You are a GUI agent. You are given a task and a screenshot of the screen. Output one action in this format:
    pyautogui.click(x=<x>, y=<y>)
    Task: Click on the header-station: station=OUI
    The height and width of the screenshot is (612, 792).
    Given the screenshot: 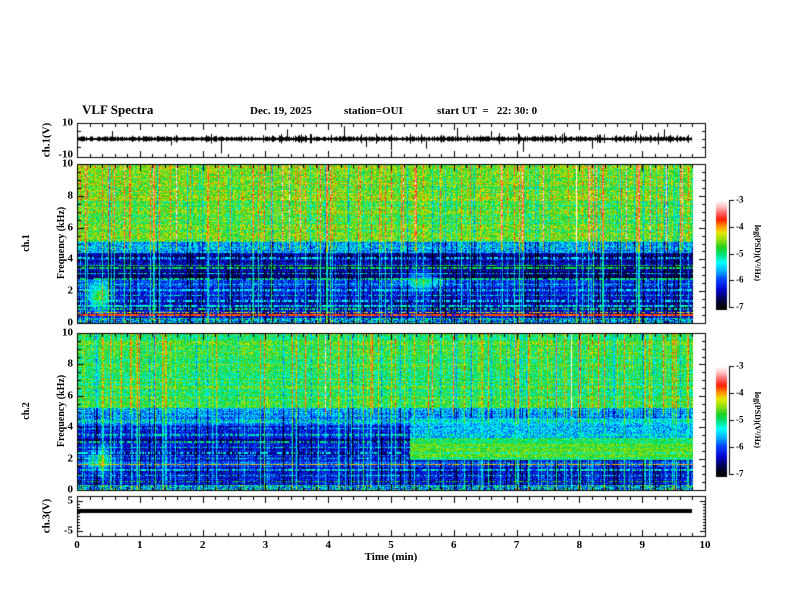 What is the action you would take?
    pyautogui.click(x=373, y=111)
    